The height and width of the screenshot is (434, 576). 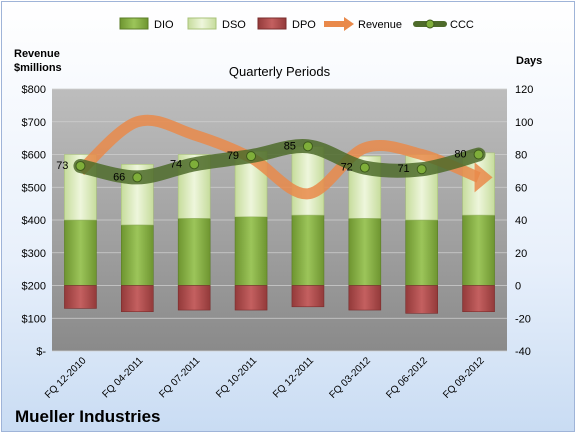 I want to click on x-tick-label: FQ 12-2010, so click(x=66, y=378).